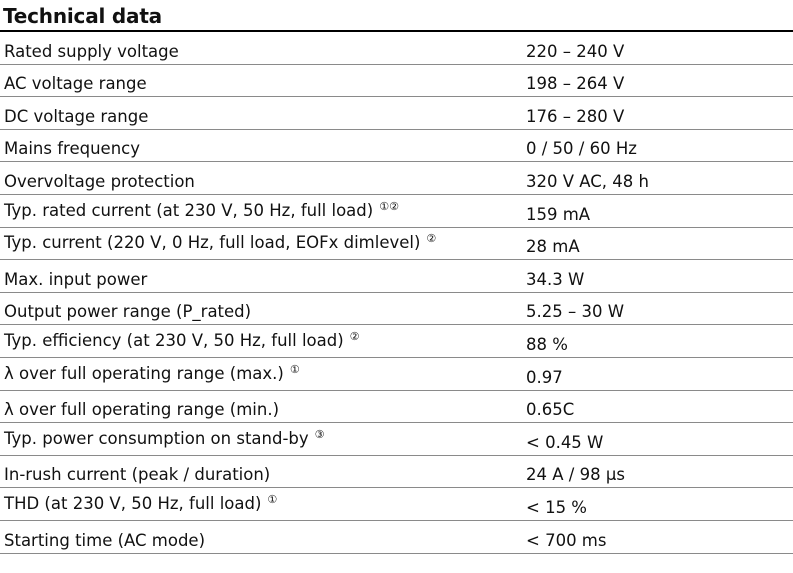 This screenshot has width=793, height=573. I want to click on row-value: 159 mA, so click(558, 214).